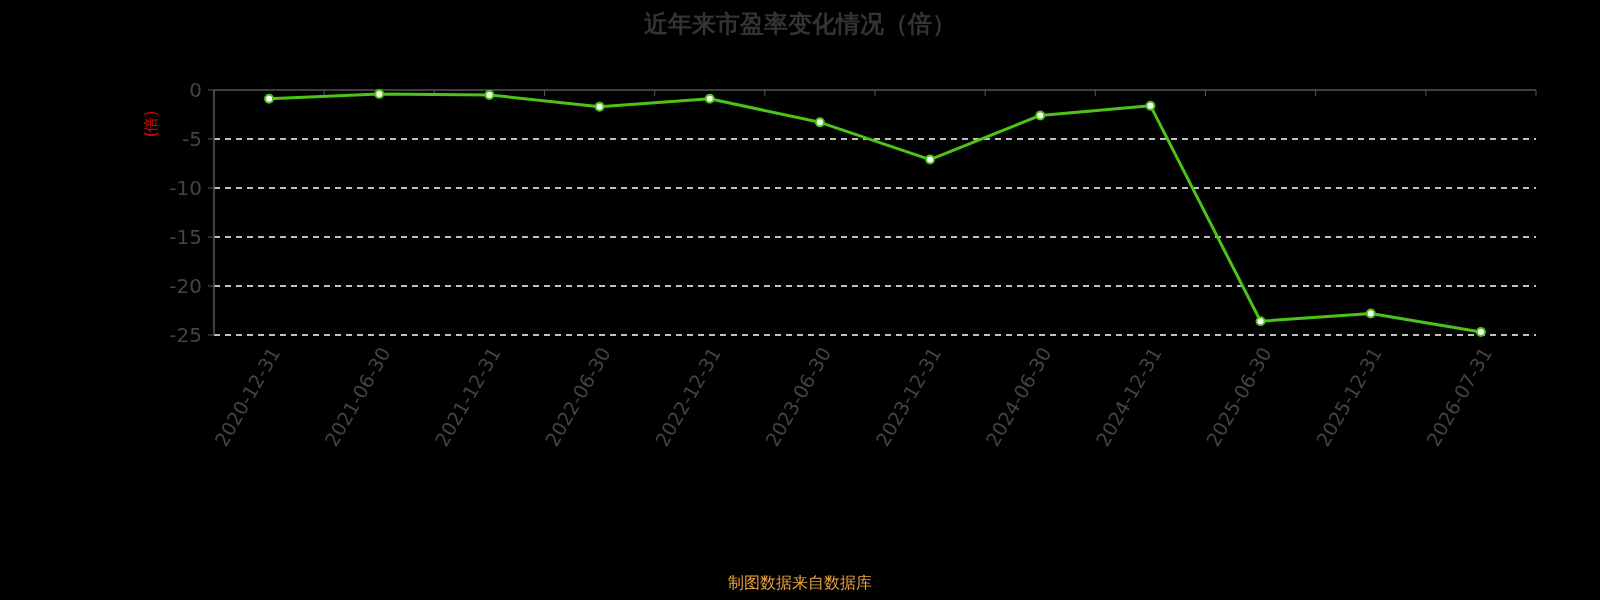  What do you see at coordinates (800, 582) in the screenshot?
I see `text: 制图数据来自数据库` at bounding box center [800, 582].